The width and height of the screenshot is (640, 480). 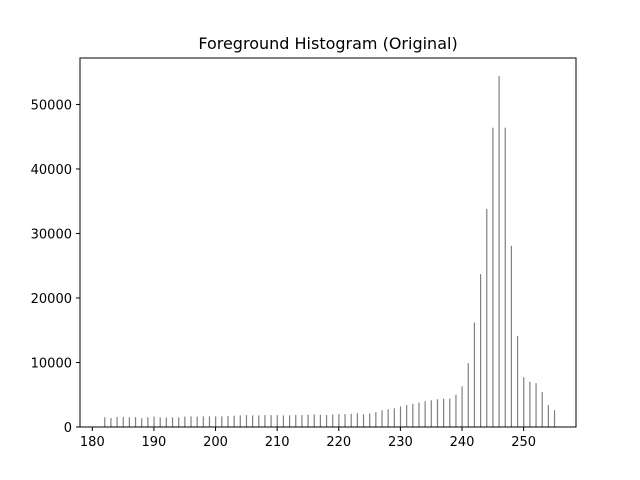 I want to click on chart-title: Foreground Histogram (Original), so click(x=327, y=43).